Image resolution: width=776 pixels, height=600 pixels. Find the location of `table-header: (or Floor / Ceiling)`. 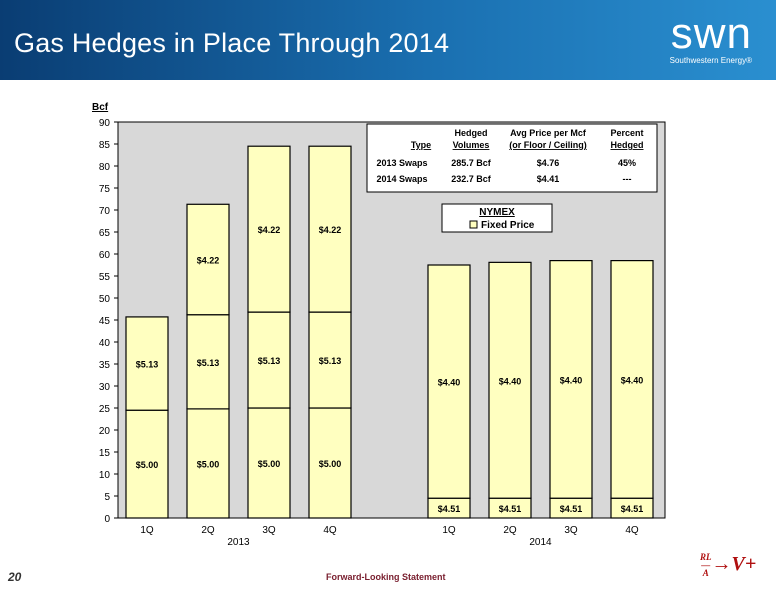

table-header: (or Floor / Ceiling) is located at coordinates (548, 145).